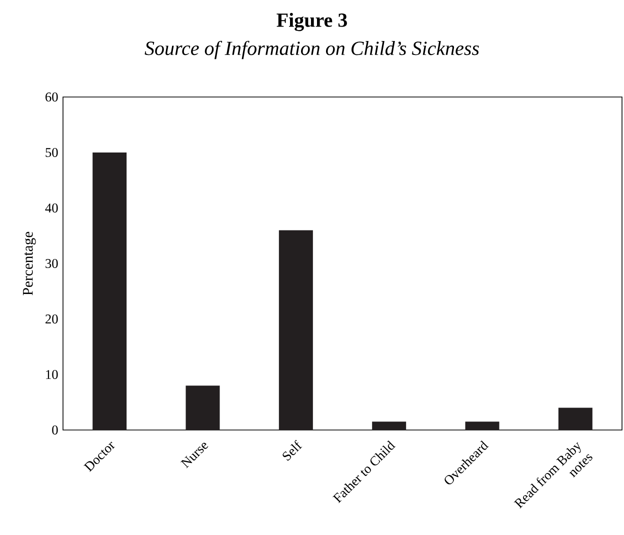 The width and height of the screenshot is (624, 535). I want to click on chart-title: Figure 3, so click(311, 22).